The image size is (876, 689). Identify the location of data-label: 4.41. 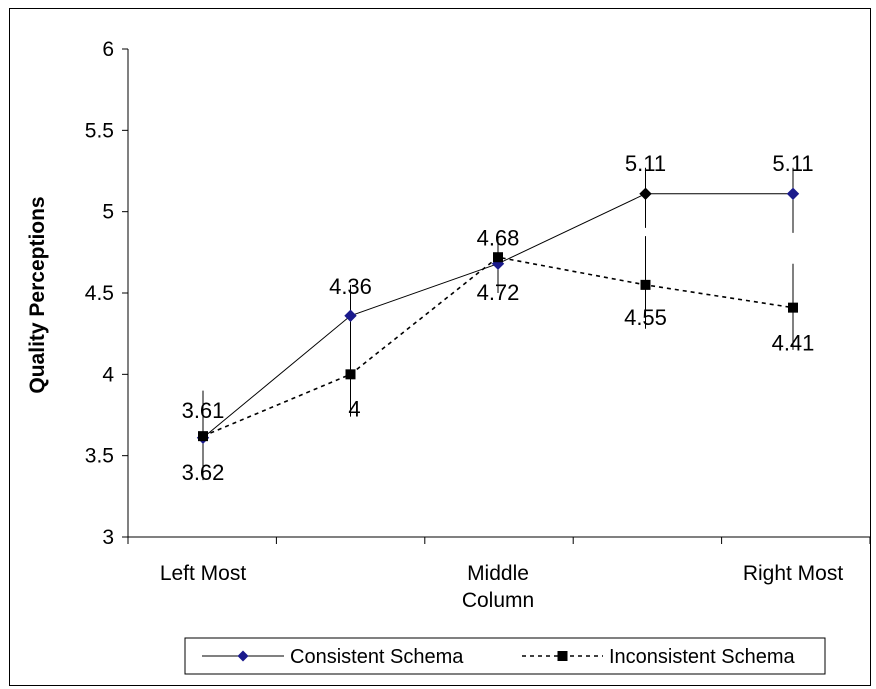
(793, 343).